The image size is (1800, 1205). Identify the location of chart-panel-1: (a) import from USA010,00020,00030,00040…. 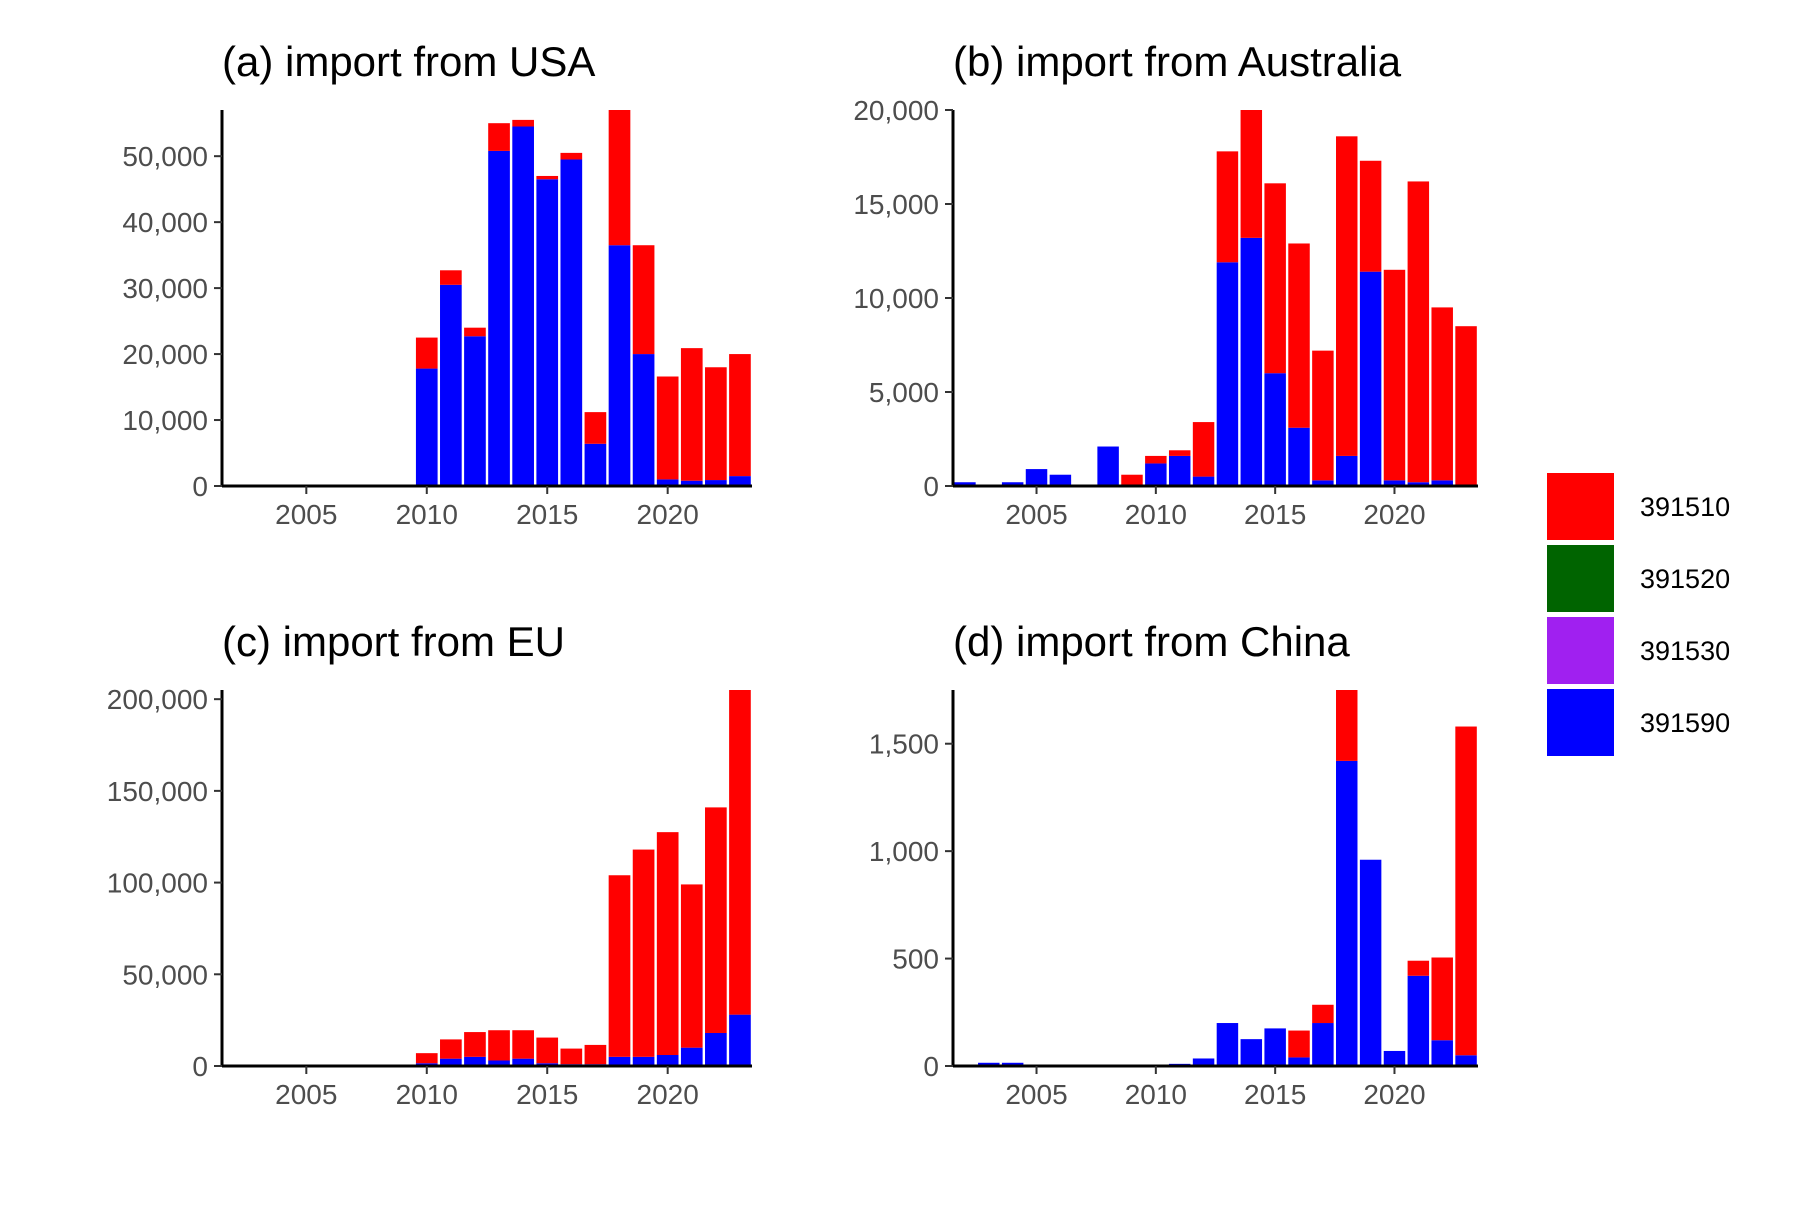
(437, 284).